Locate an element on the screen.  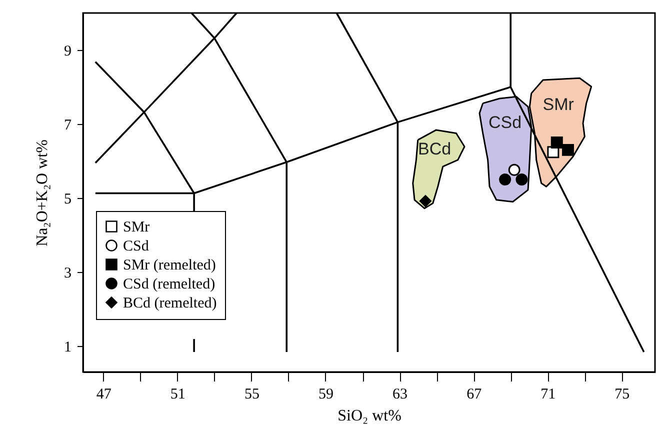
legend-label: CSd is located at coordinates (136, 246).